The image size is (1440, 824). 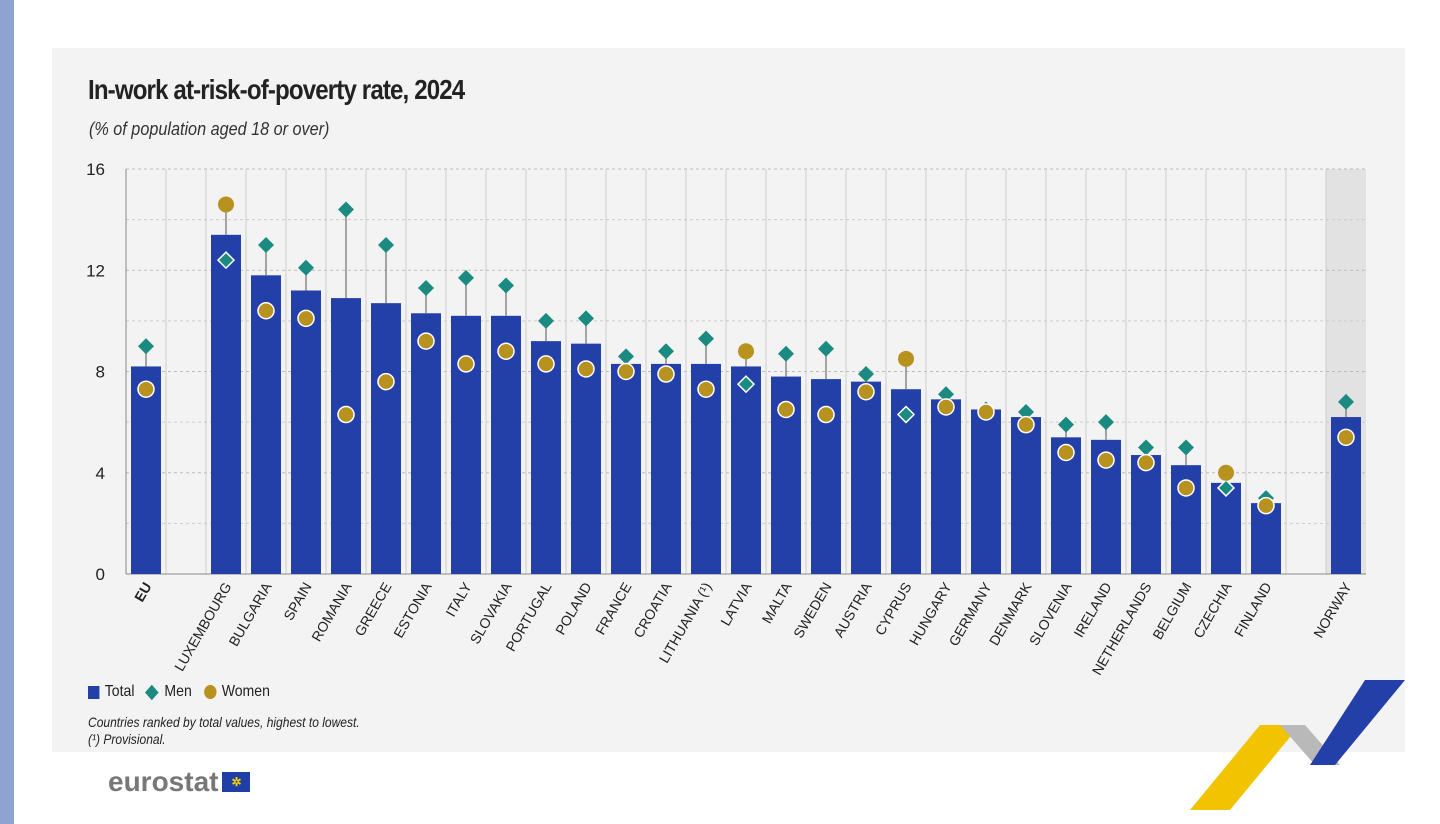 I want to click on x-tick-label: SPAIN, so click(x=297, y=601).